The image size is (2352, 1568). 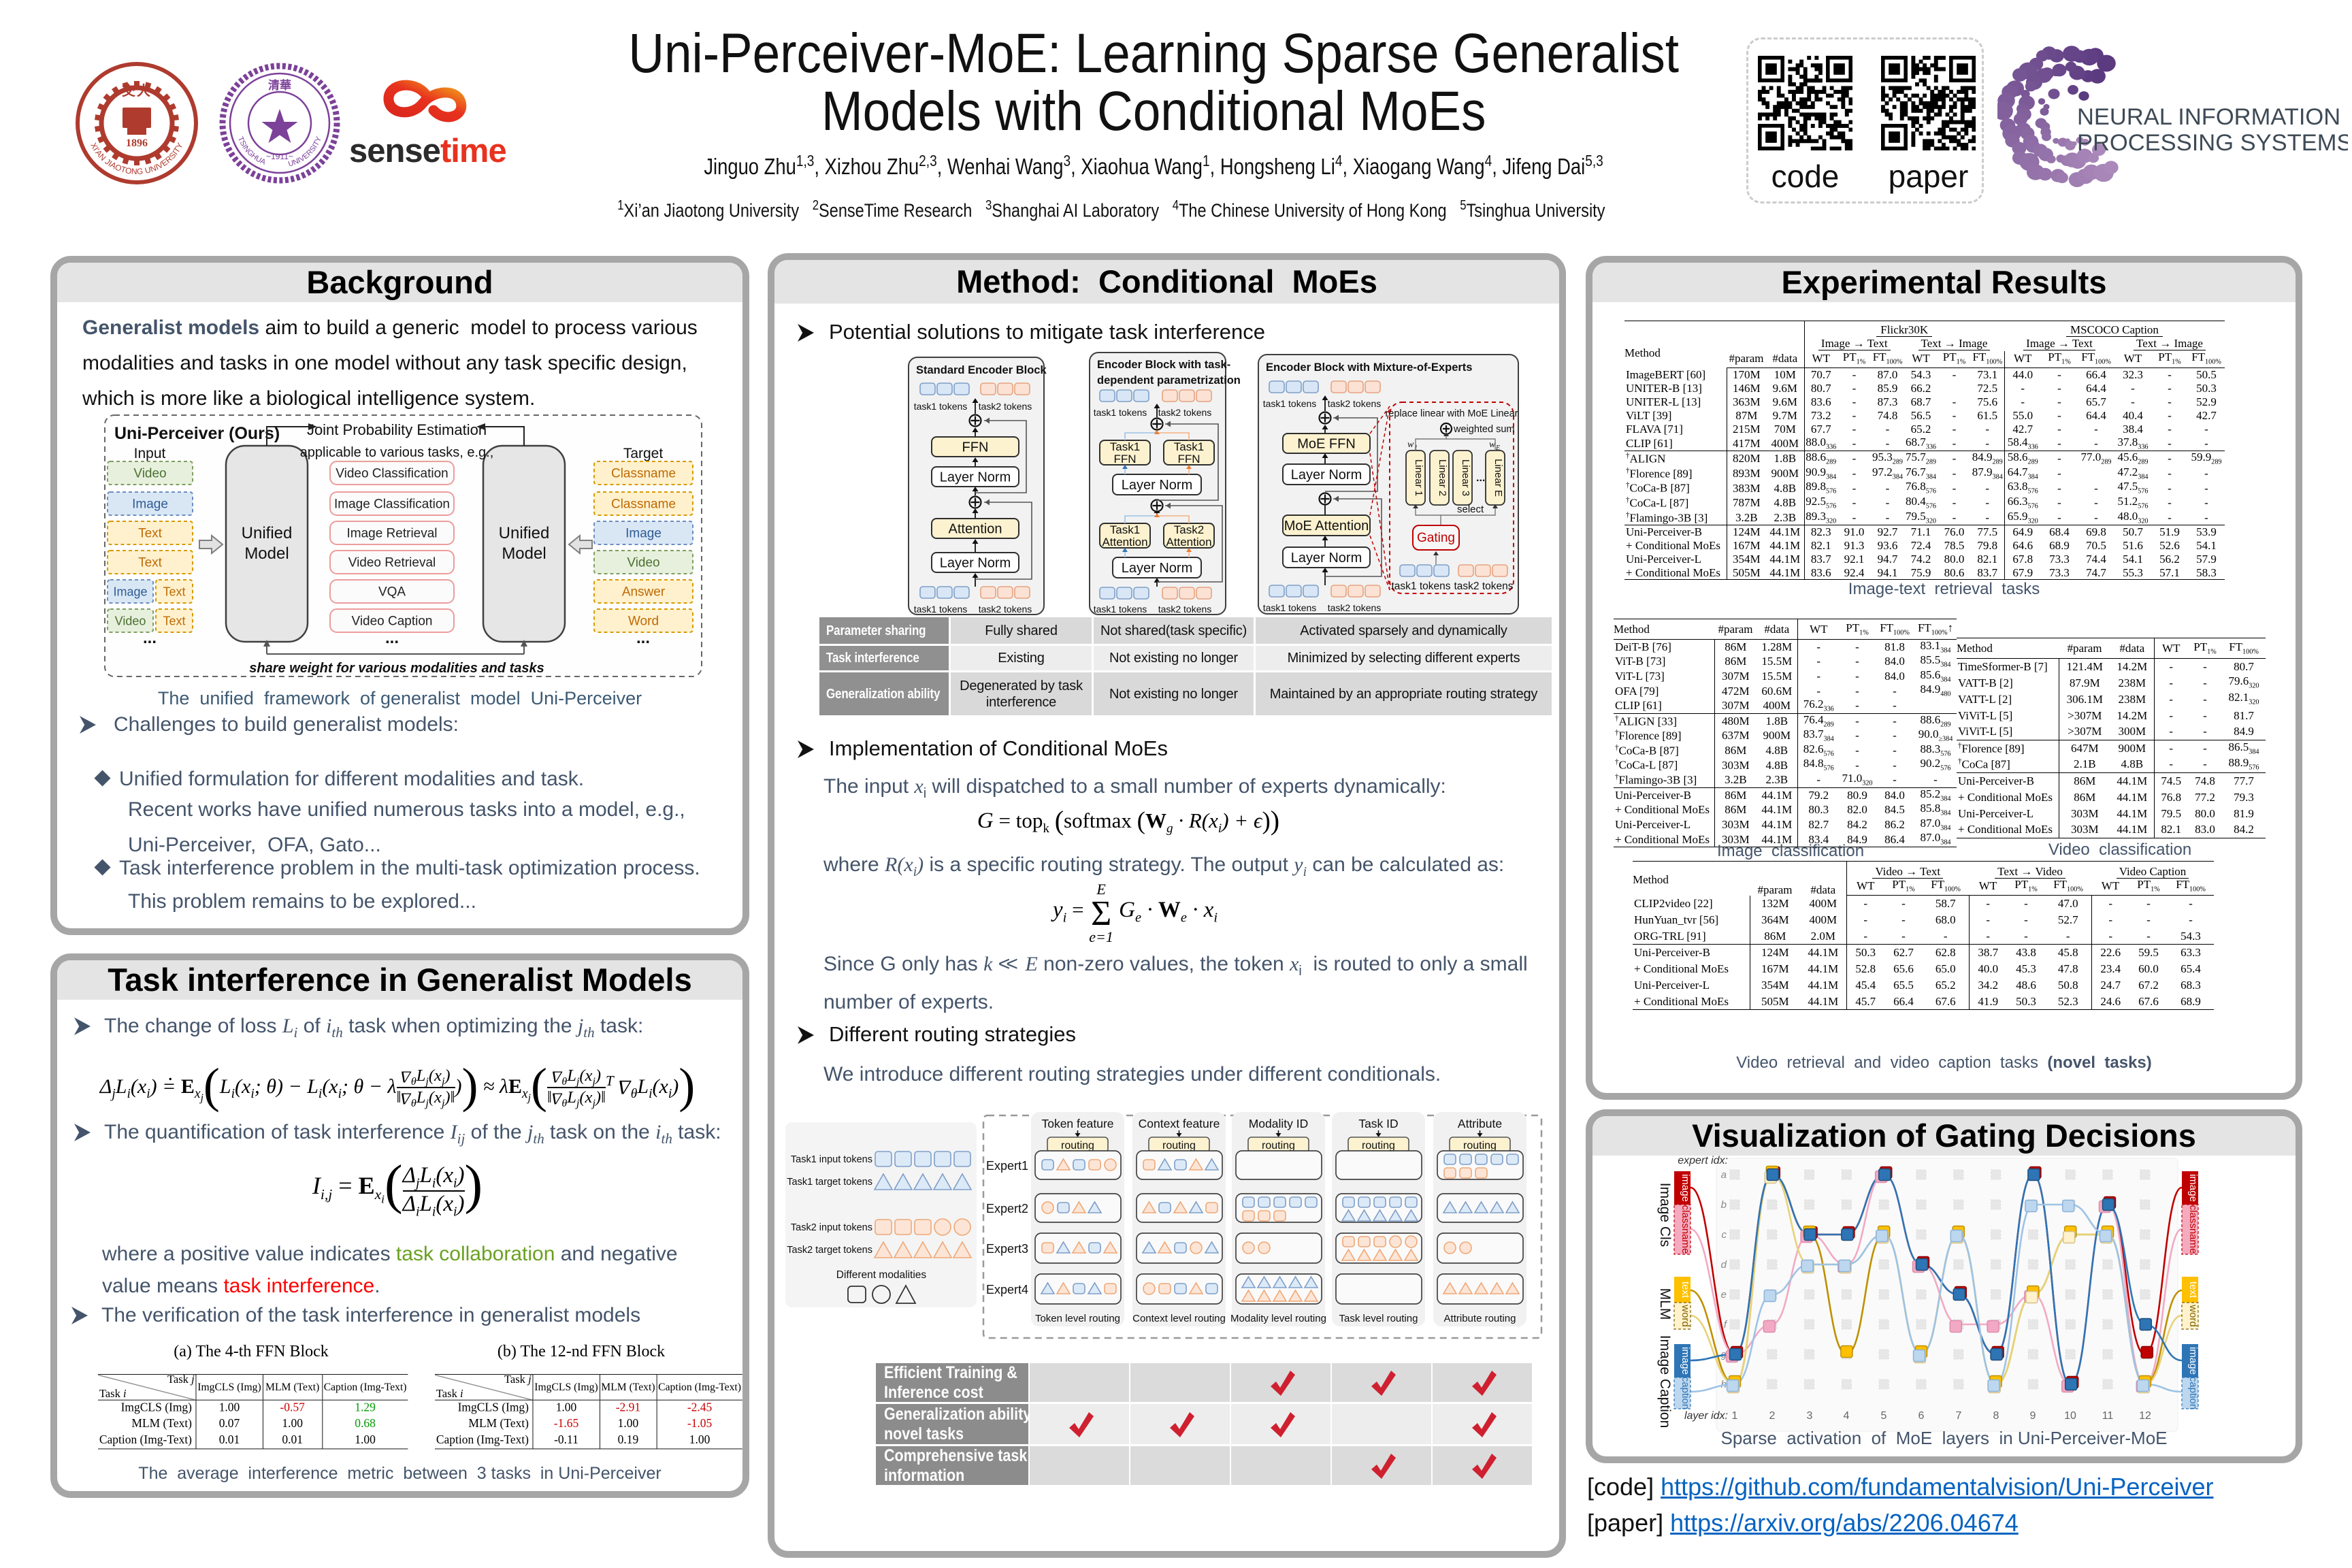 What do you see at coordinates (1077, 1123) in the screenshot?
I see `svg-text: Token feature` at bounding box center [1077, 1123].